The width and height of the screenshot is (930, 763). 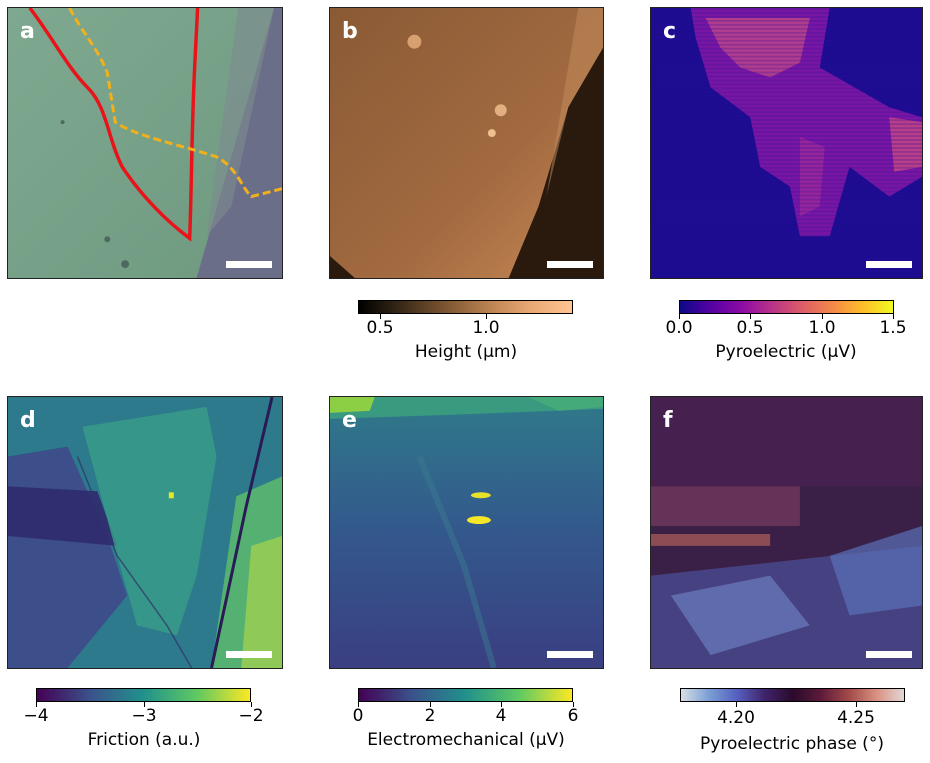 I want to click on panel-label: d, so click(x=28, y=420).